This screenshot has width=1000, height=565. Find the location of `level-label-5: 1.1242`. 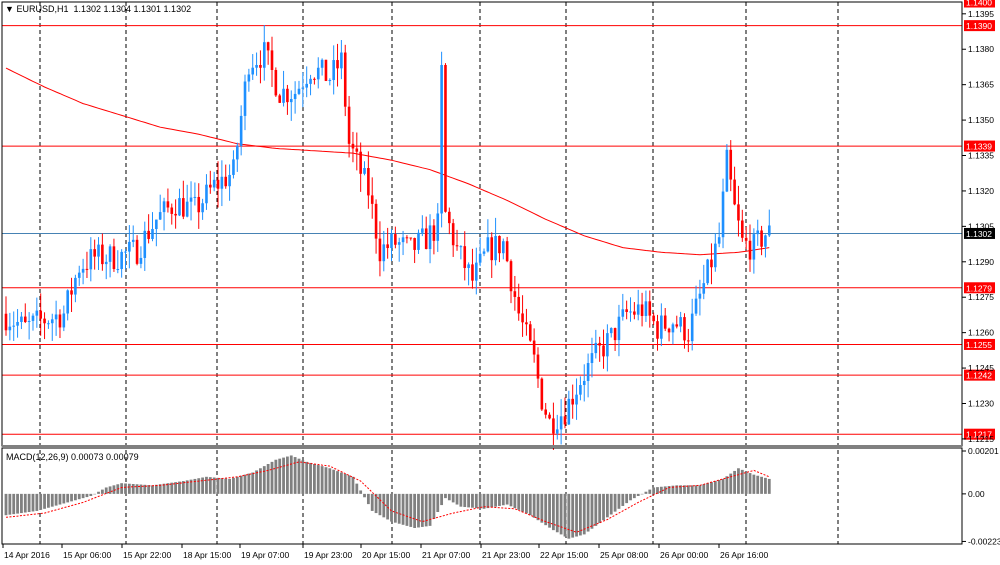

level-label-5: 1.1242 is located at coordinates (979, 376).